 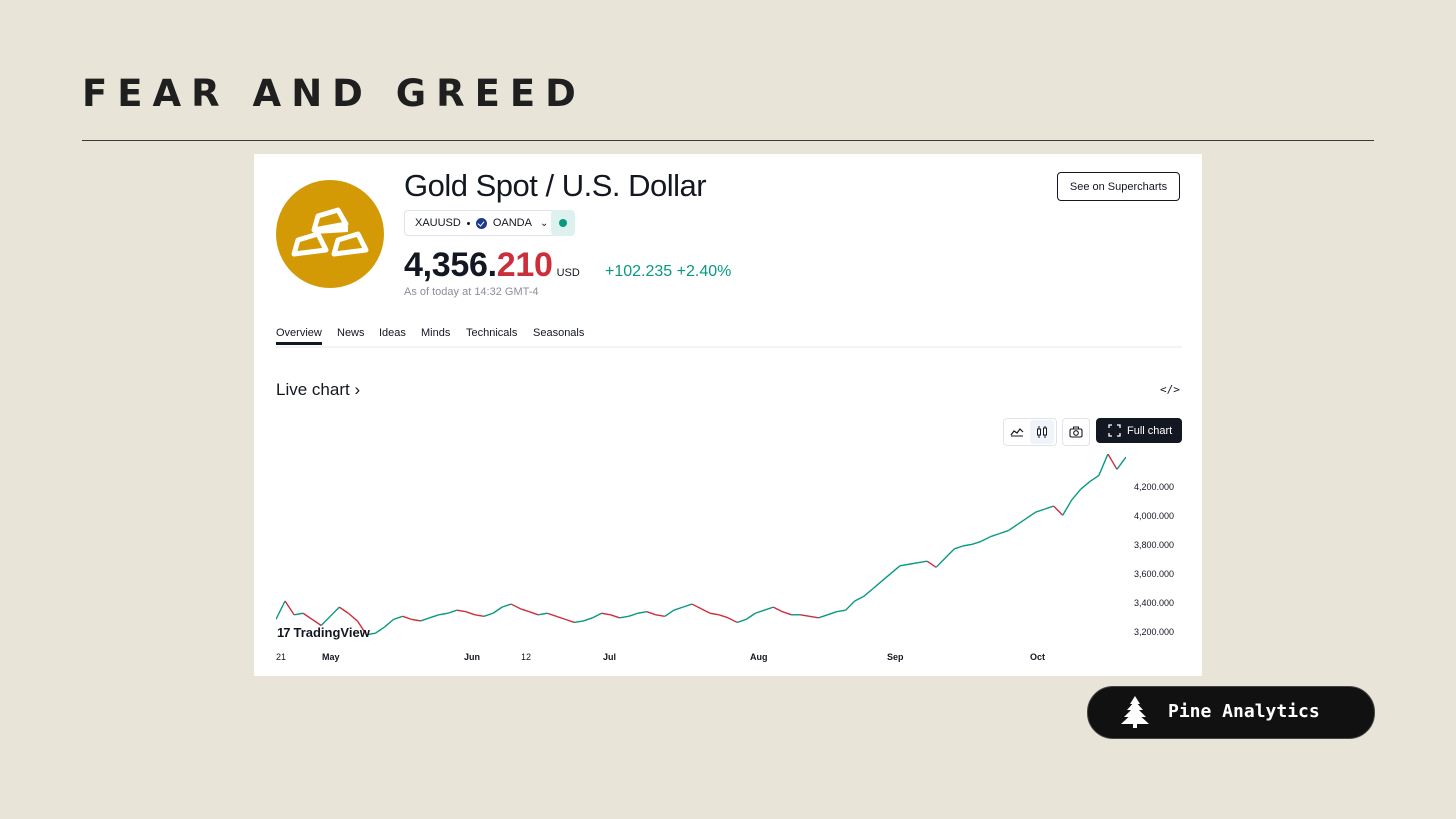 I want to click on pine-tree-icon, so click(x=1135, y=712).